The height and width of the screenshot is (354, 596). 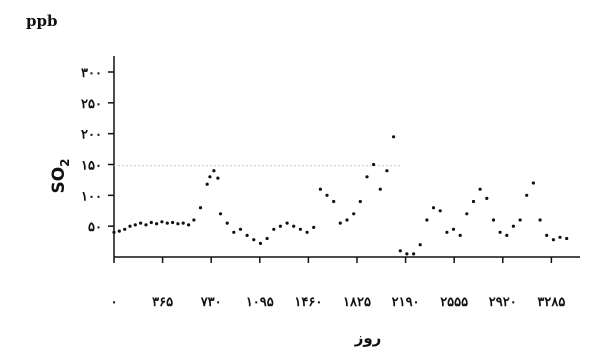 I want to click on x-tick-label: ٠, so click(x=114, y=302).